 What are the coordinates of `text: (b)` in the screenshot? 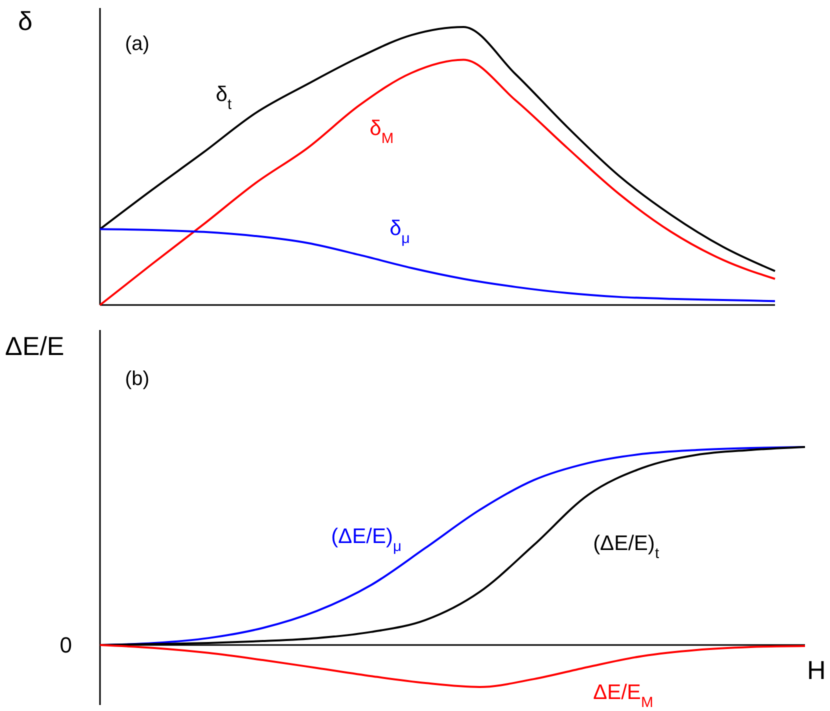 It's located at (137, 379).